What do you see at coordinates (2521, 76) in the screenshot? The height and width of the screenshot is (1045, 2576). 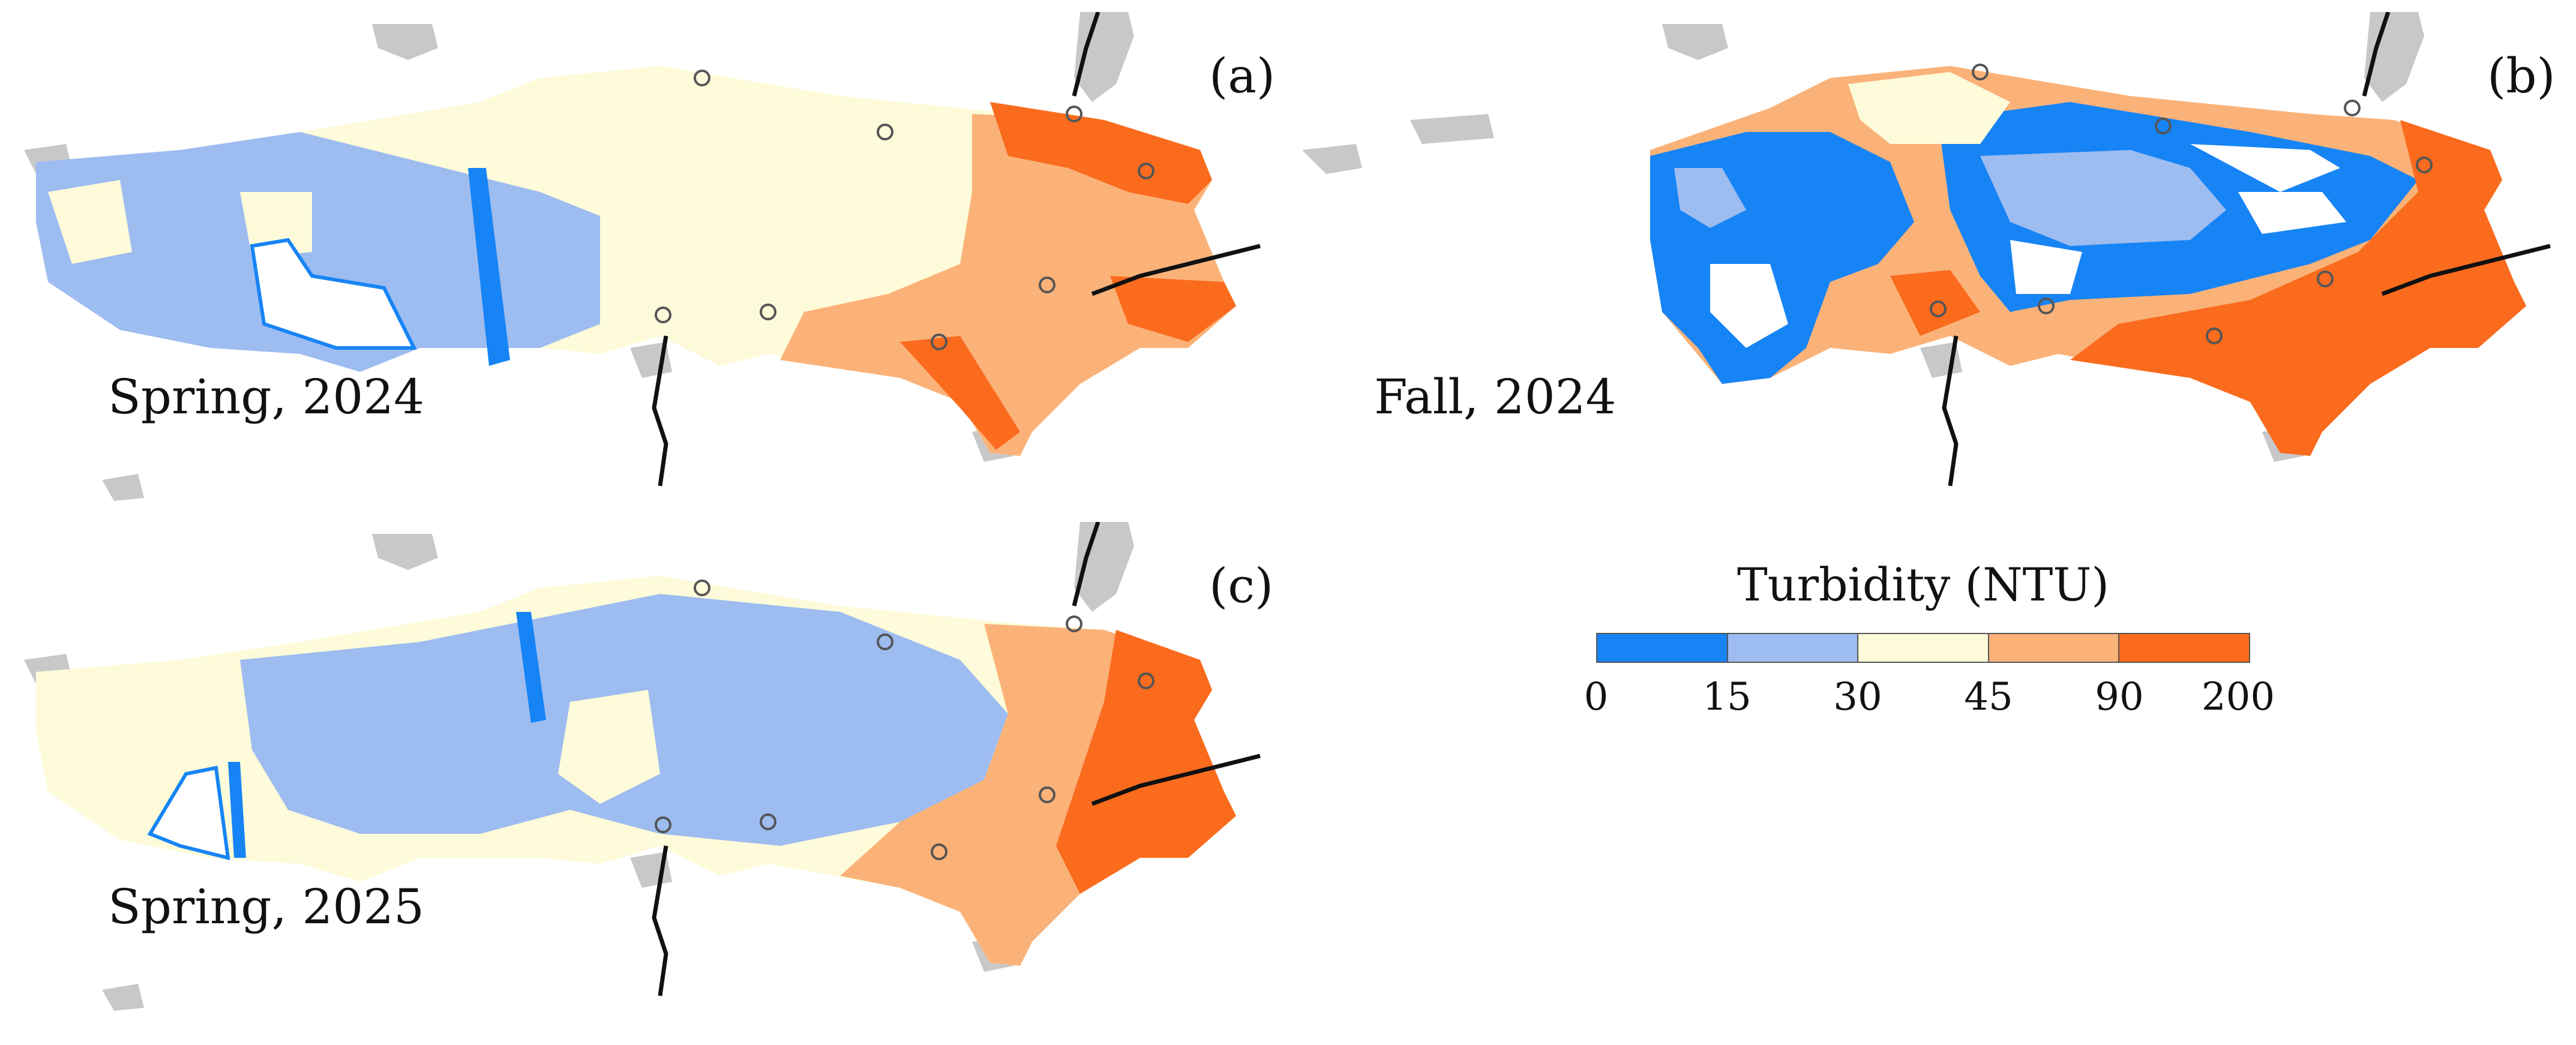 I see `panel-label: (b)` at bounding box center [2521, 76].